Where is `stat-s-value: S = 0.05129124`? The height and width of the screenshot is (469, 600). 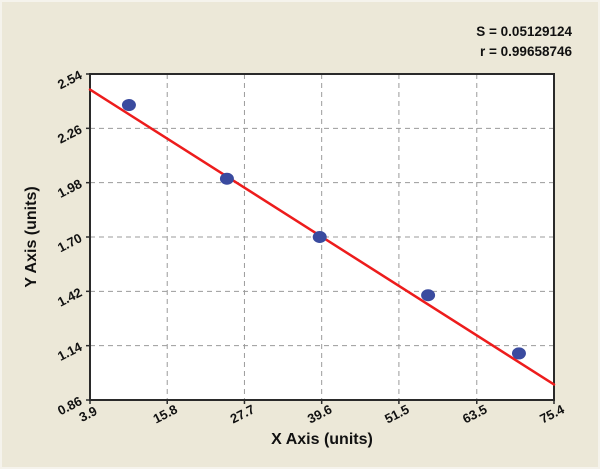
stat-s-value: S = 0.05129124 is located at coordinates (524, 31).